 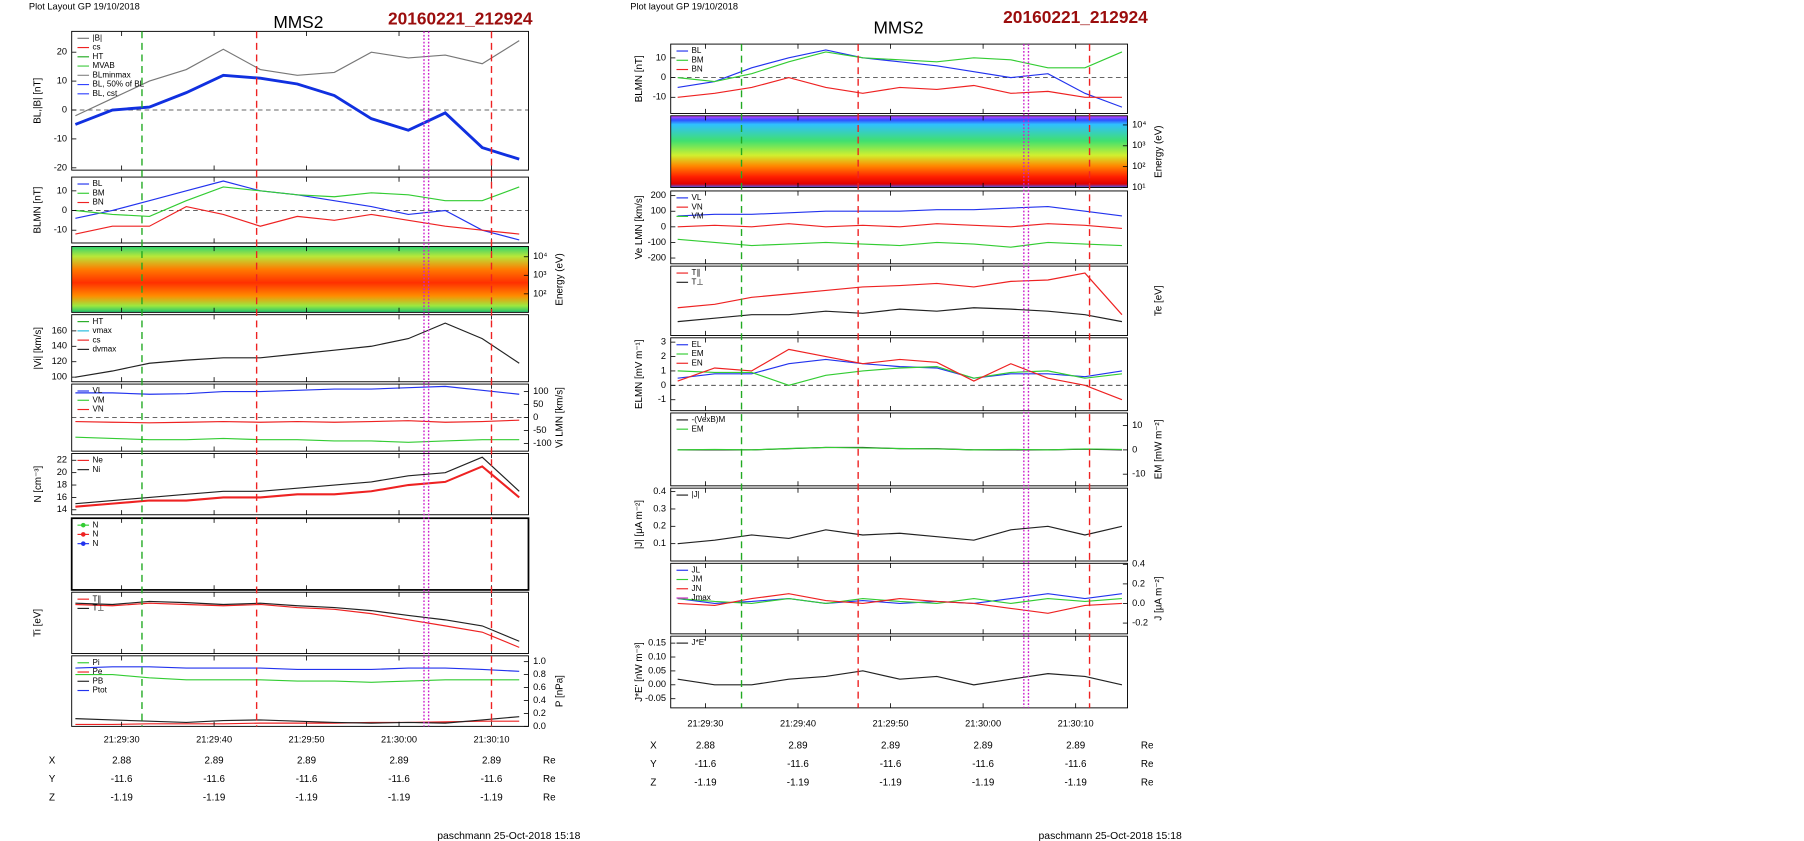 I want to click on panel: NNN, so click(x=300, y=554).